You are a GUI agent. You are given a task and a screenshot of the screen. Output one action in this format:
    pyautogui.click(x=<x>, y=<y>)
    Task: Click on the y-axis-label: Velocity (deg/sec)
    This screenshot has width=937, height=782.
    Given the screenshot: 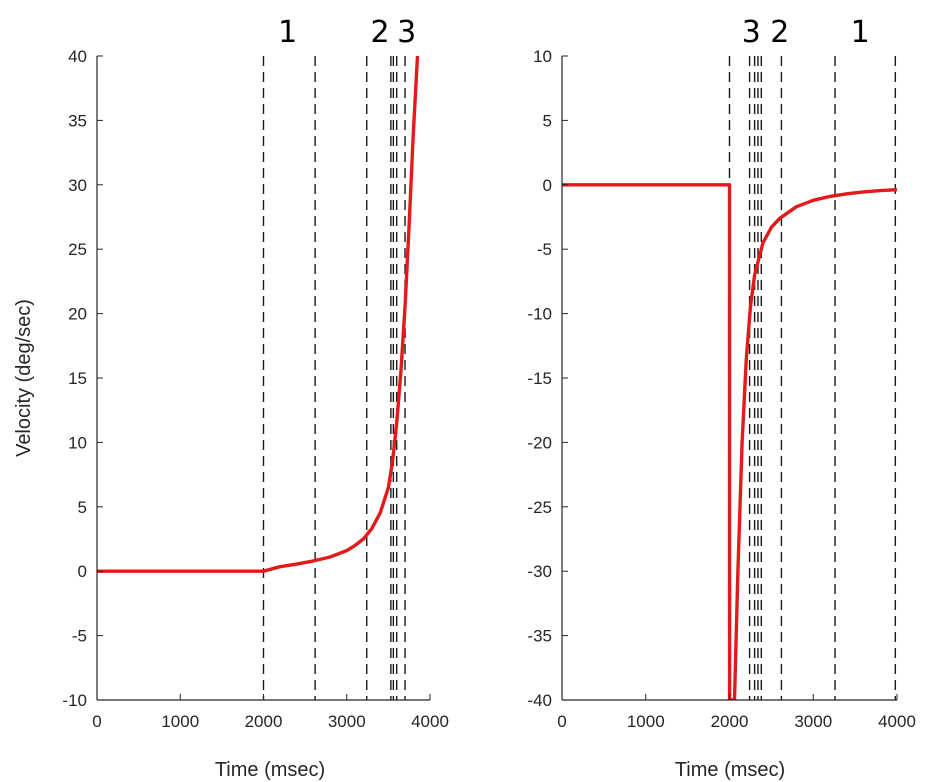 What is the action you would take?
    pyautogui.click(x=24, y=378)
    